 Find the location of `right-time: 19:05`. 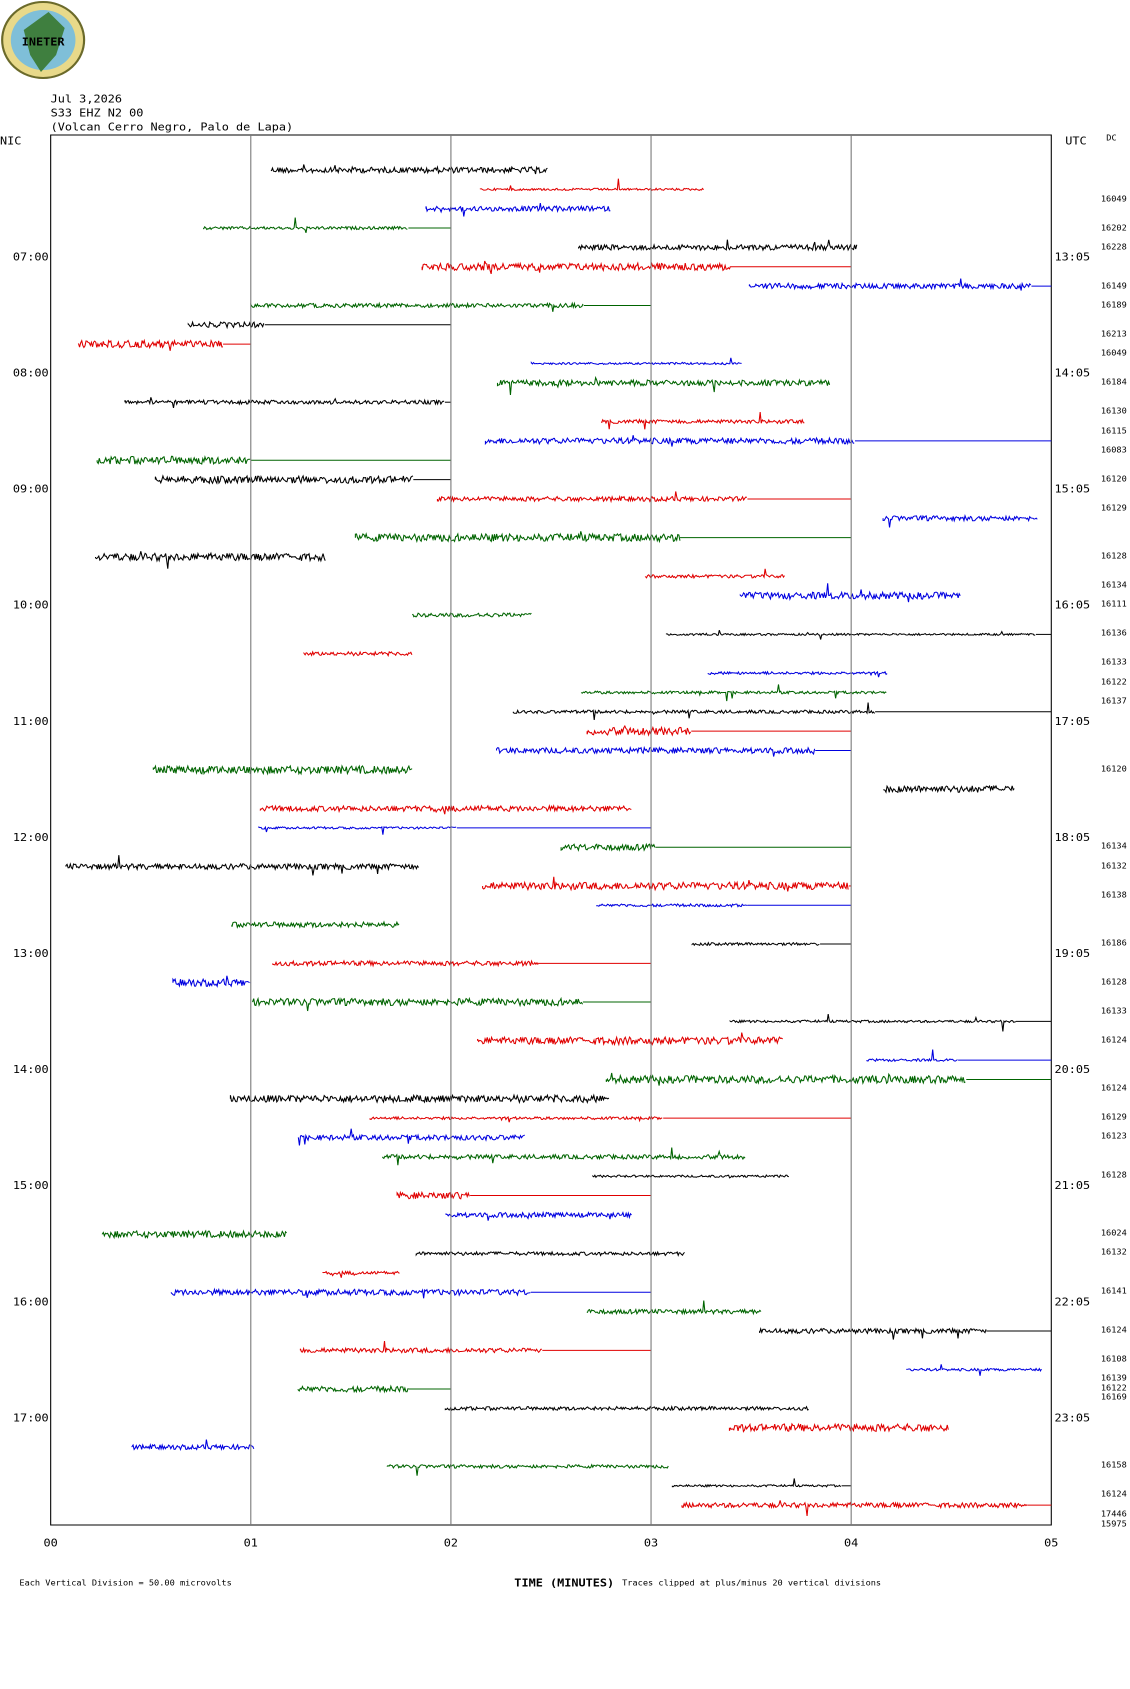

right-time: 19:05 is located at coordinates (1073, 952).